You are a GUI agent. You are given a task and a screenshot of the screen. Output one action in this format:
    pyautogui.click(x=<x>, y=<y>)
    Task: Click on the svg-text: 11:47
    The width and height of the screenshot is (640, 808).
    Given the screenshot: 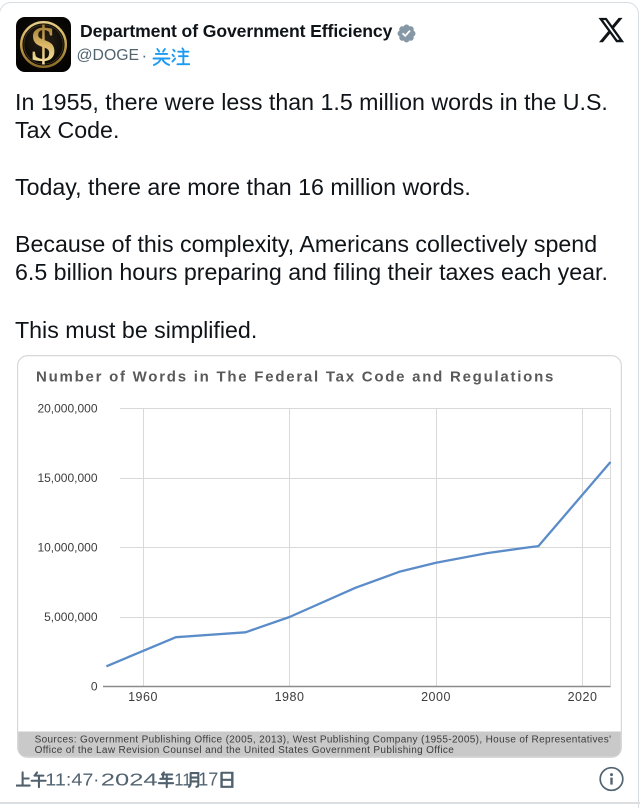 What is the action you would take?
    pyautogui.click(x=69, y=780)
    